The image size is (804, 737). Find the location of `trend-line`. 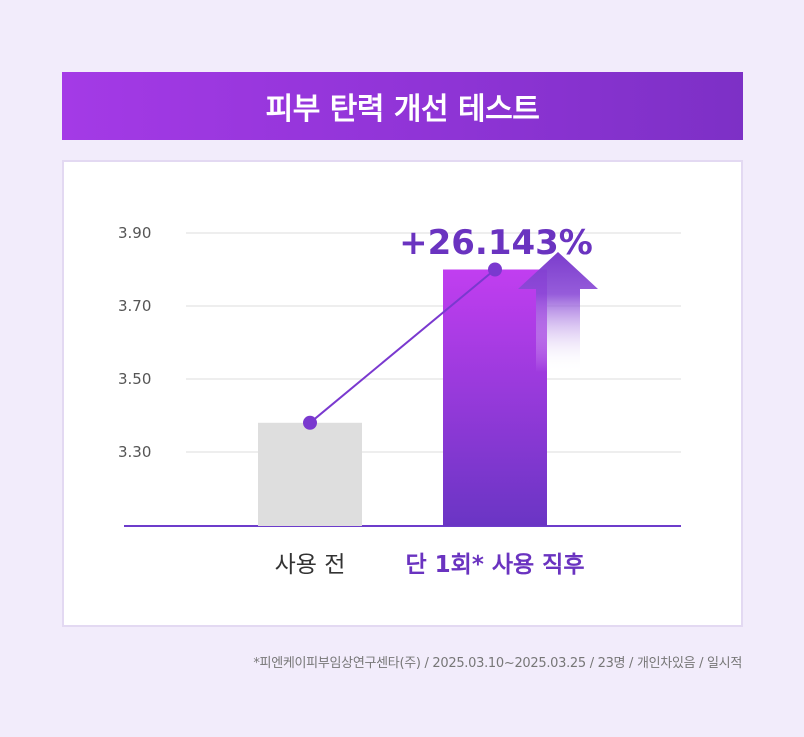

trend-line is located at coordinates (402, 346).